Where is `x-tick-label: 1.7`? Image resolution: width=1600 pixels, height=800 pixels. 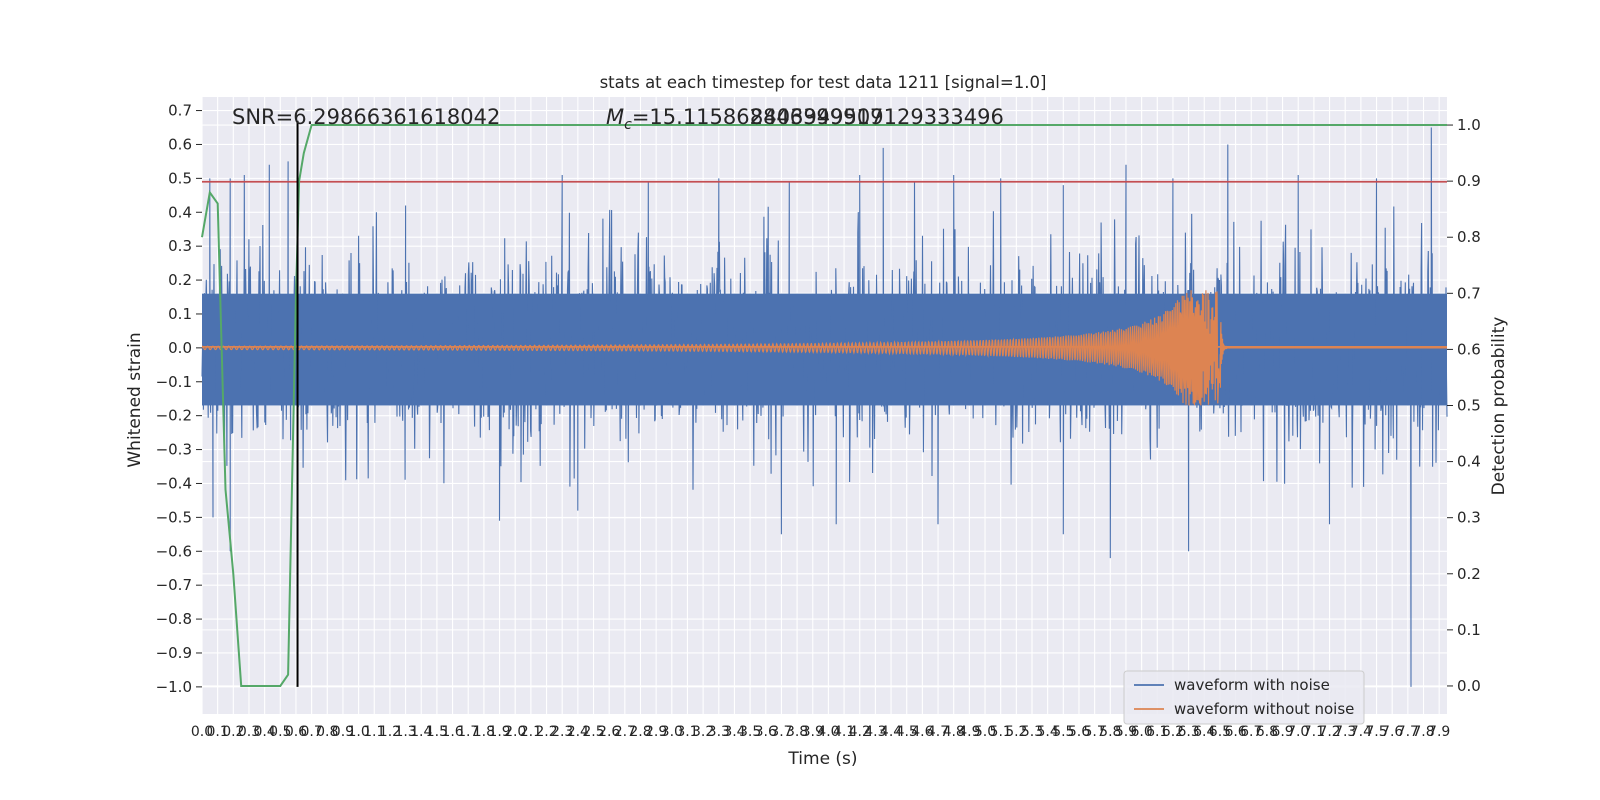 x-tick-label: 1.7 is located at coordinates (468, 732).